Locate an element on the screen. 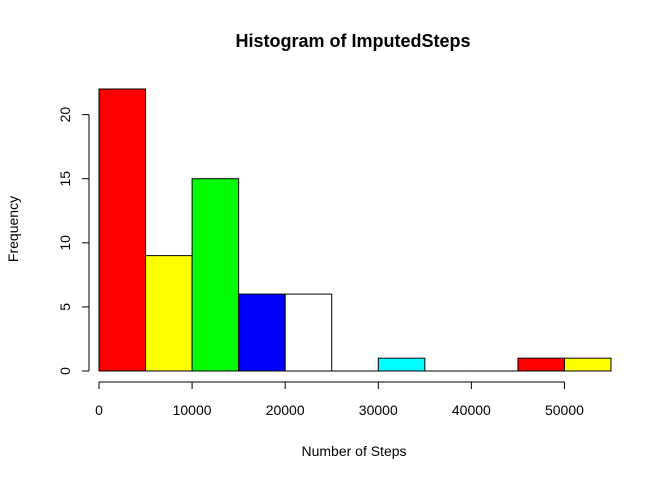  x-tick-label: 10000 is located at coordinates (192, 410).